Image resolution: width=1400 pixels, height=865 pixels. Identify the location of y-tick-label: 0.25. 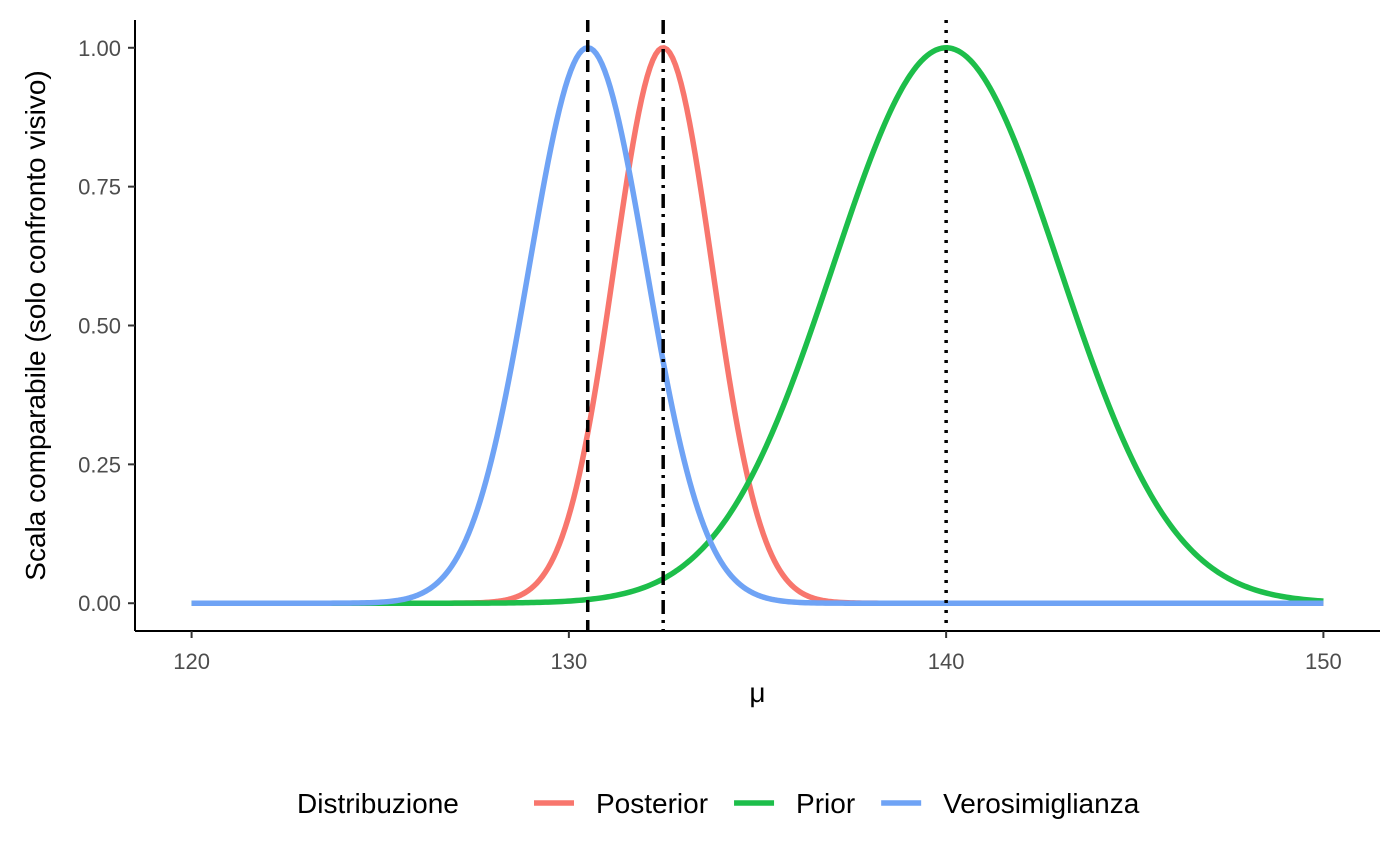
(99, 464).